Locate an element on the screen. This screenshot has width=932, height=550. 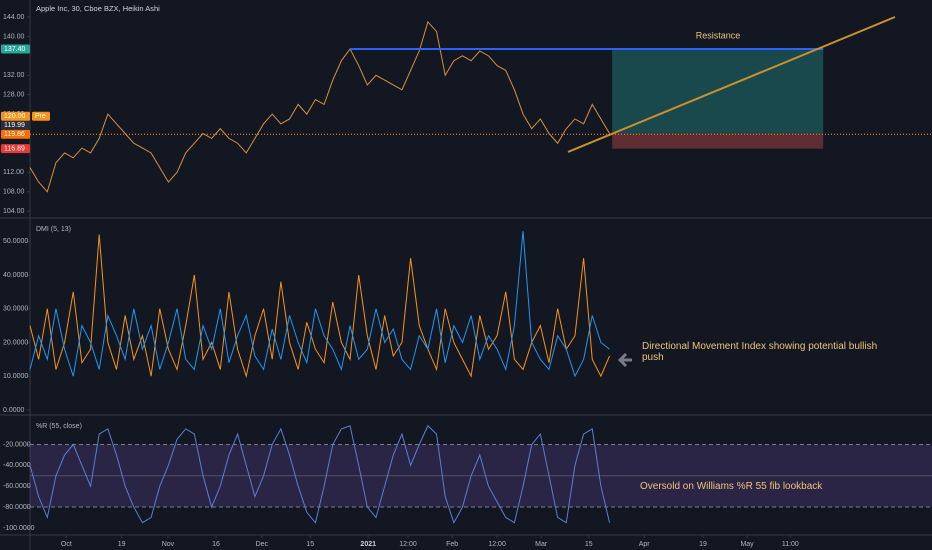
y-tick-label: -40.0000 is located at coordinates (17, 465).